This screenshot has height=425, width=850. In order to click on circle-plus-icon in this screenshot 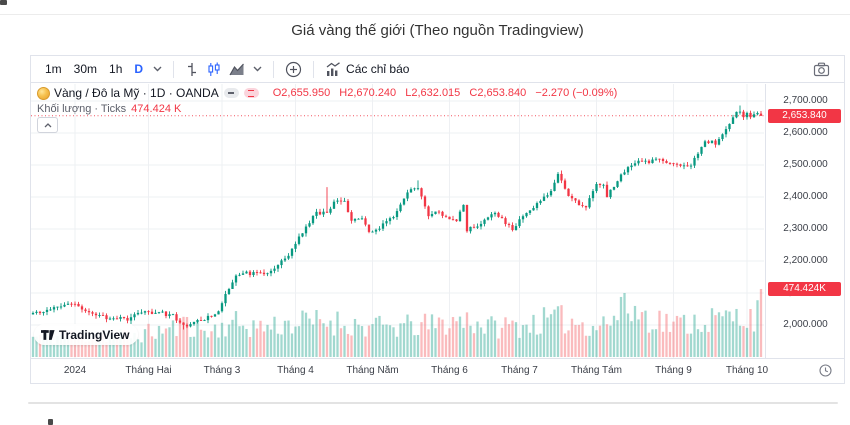, I will do `click(293, 69)`.